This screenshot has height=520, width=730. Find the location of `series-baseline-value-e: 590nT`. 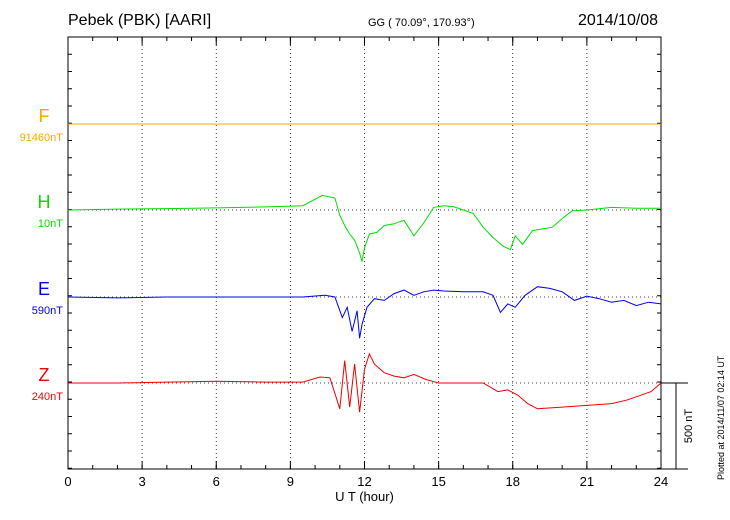

series-baseline-value-e: 590nT is located at coordinates (47, 311).